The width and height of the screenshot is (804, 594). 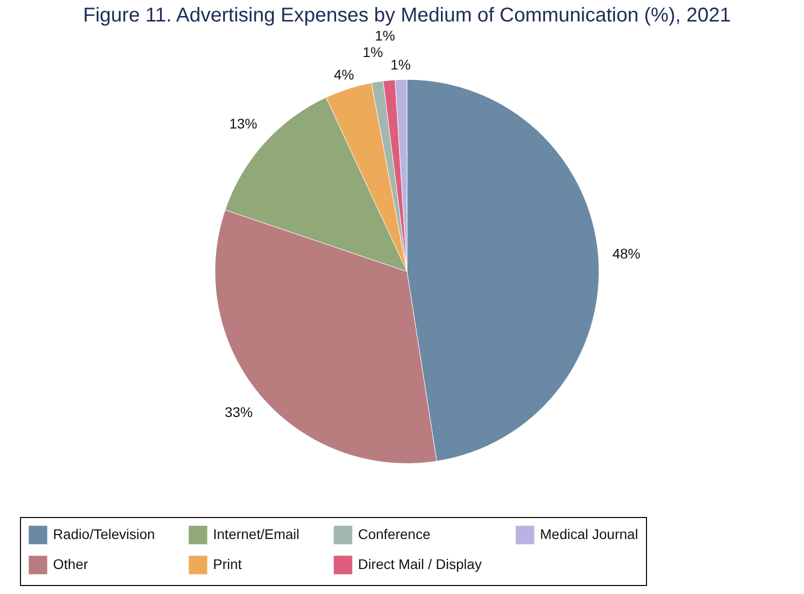 I want to click on legend-label: Internet/Email, so click(x=256, y=534).